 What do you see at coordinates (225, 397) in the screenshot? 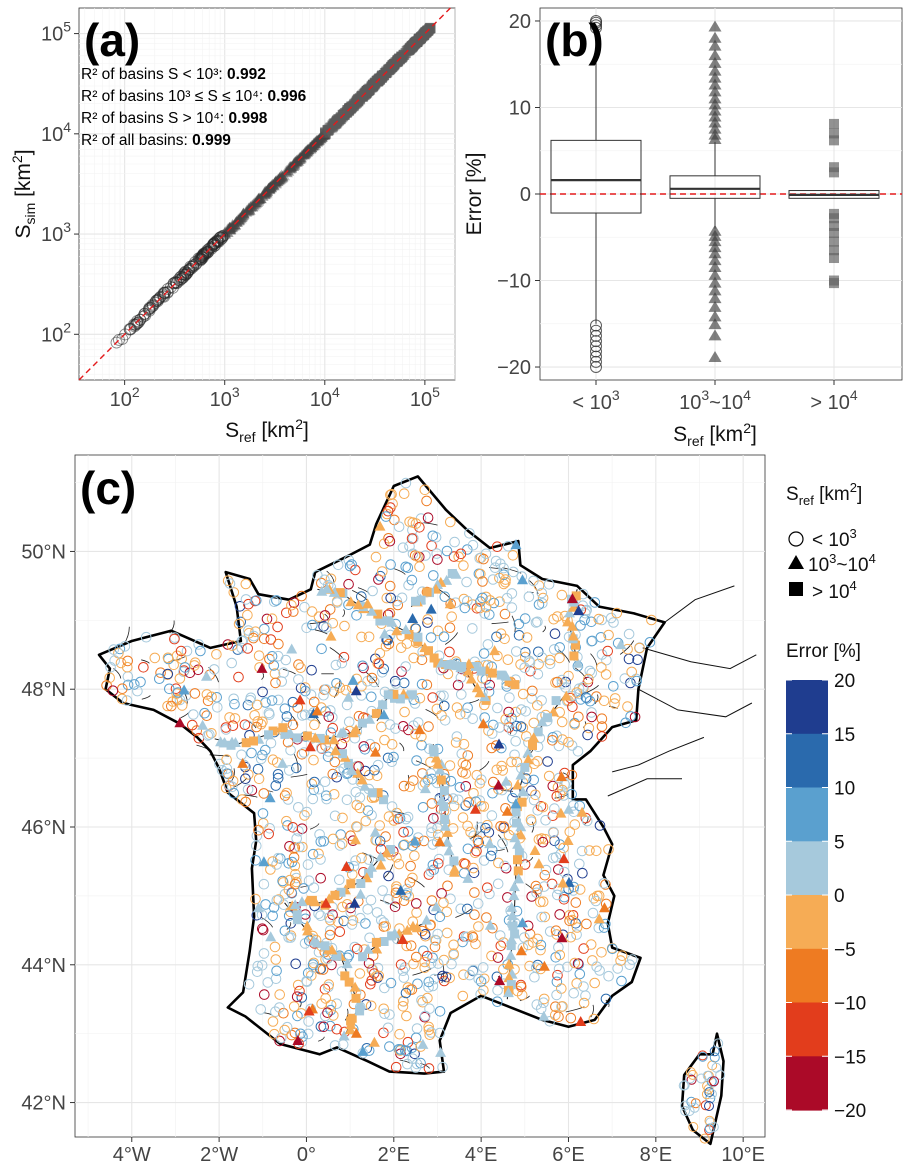
I see `panel-a-x-tick-label: 103` at bounding box center [225, 397].